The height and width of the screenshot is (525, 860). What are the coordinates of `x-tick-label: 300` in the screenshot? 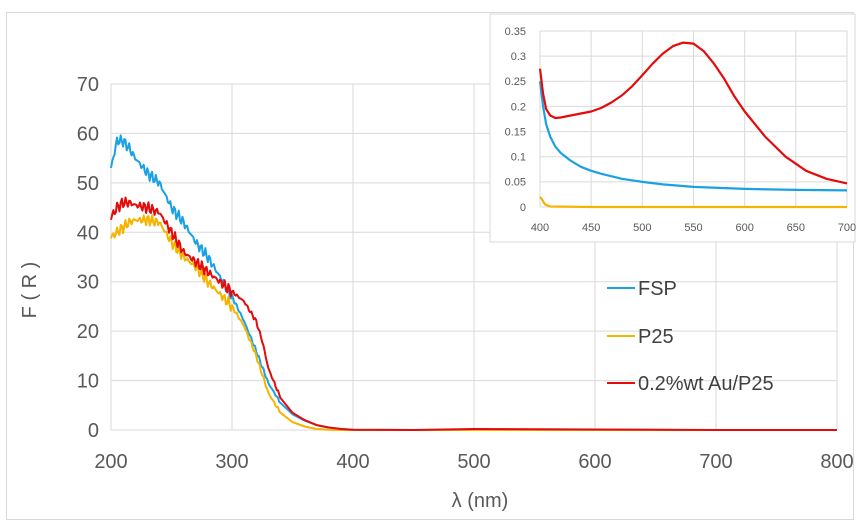 It's located at (231, 462).